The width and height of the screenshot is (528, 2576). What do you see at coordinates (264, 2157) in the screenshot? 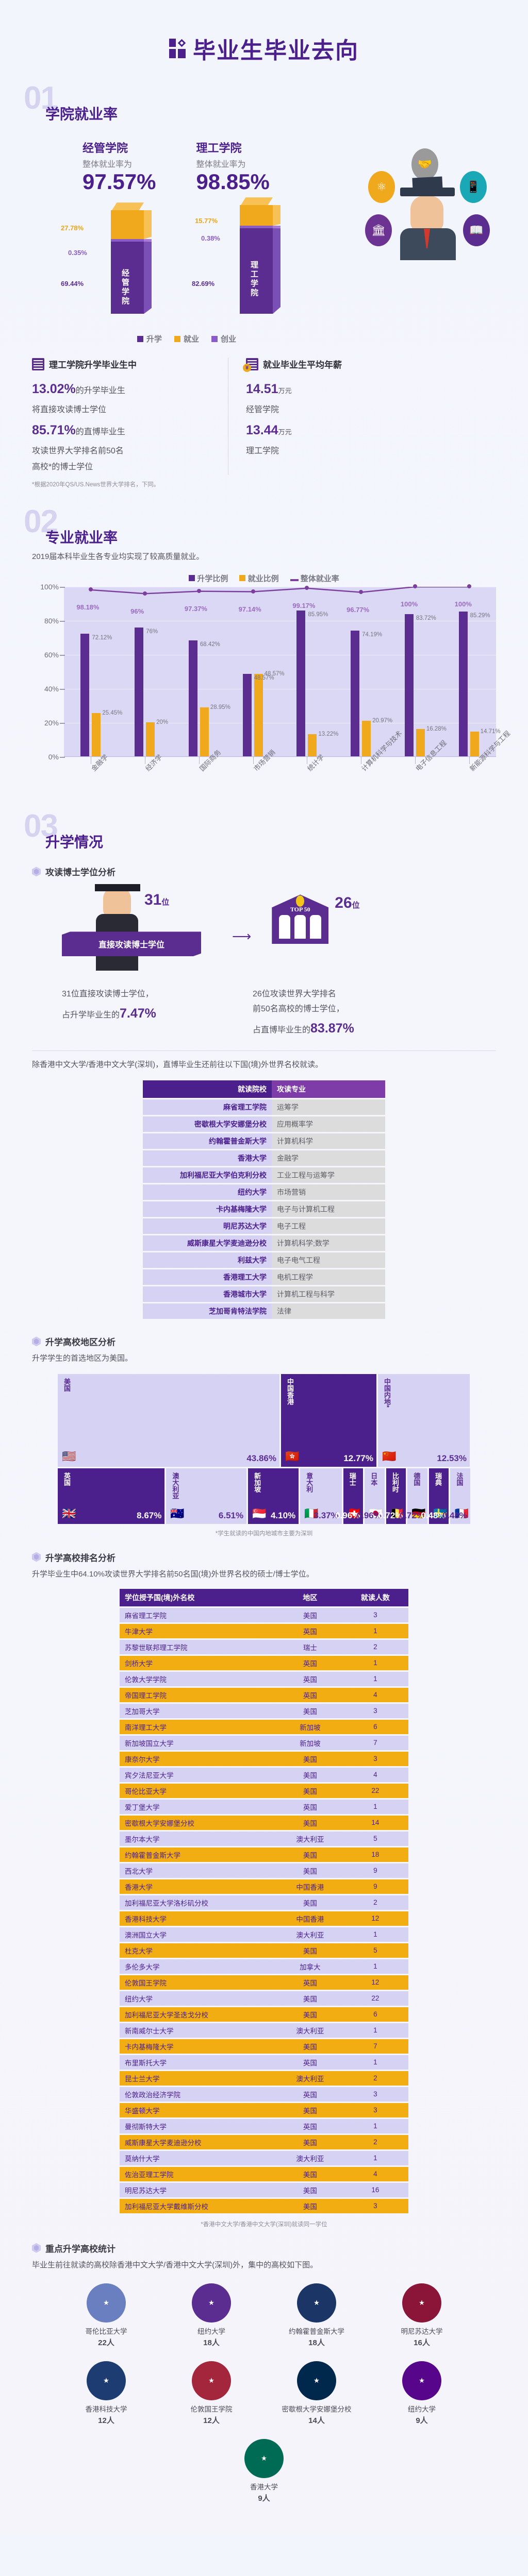
I see `table-row: 莫纳什大学 澳大利亚 1` at bounding box center [264, 2157].